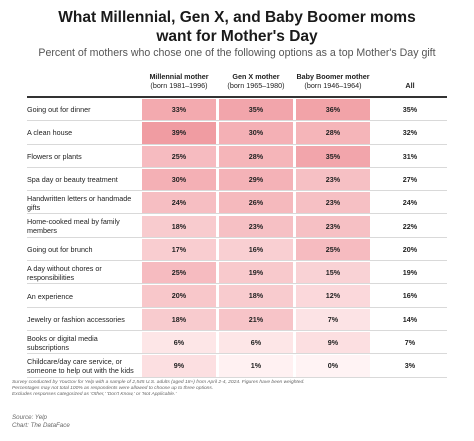 The width and height of the screenshot is (474, 441). I want to click on column-header-boomer: Baby Boomer mother (born 1946–1964), so click(333, 81).